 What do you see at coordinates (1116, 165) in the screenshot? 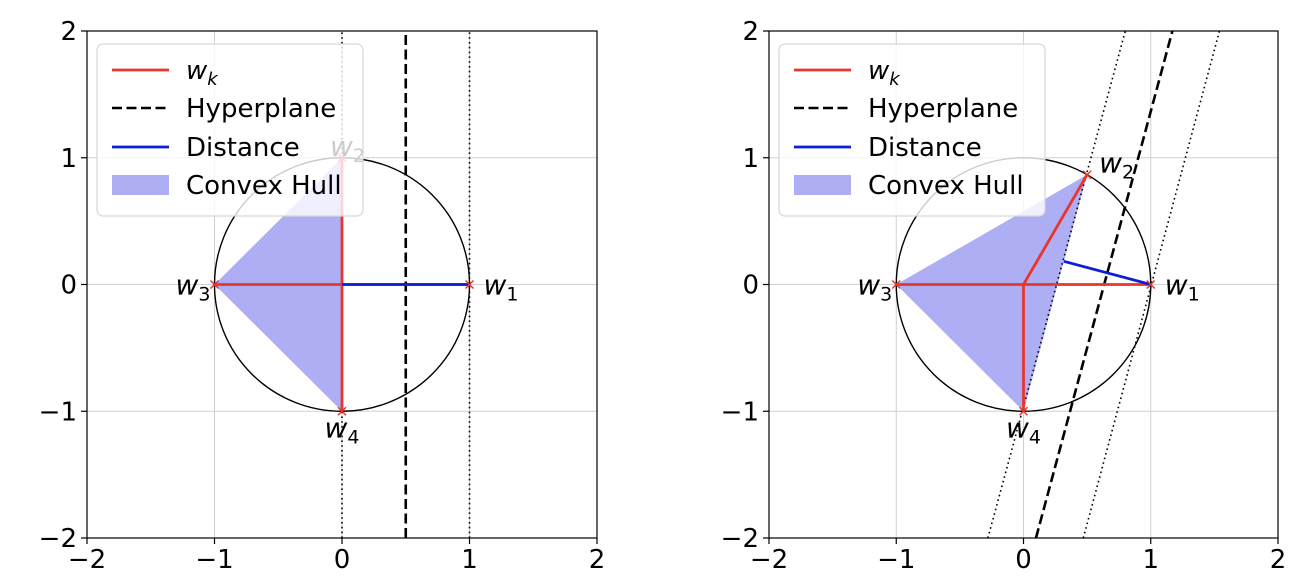
I see `point-label: w2` at bounding box center [1116, 165].